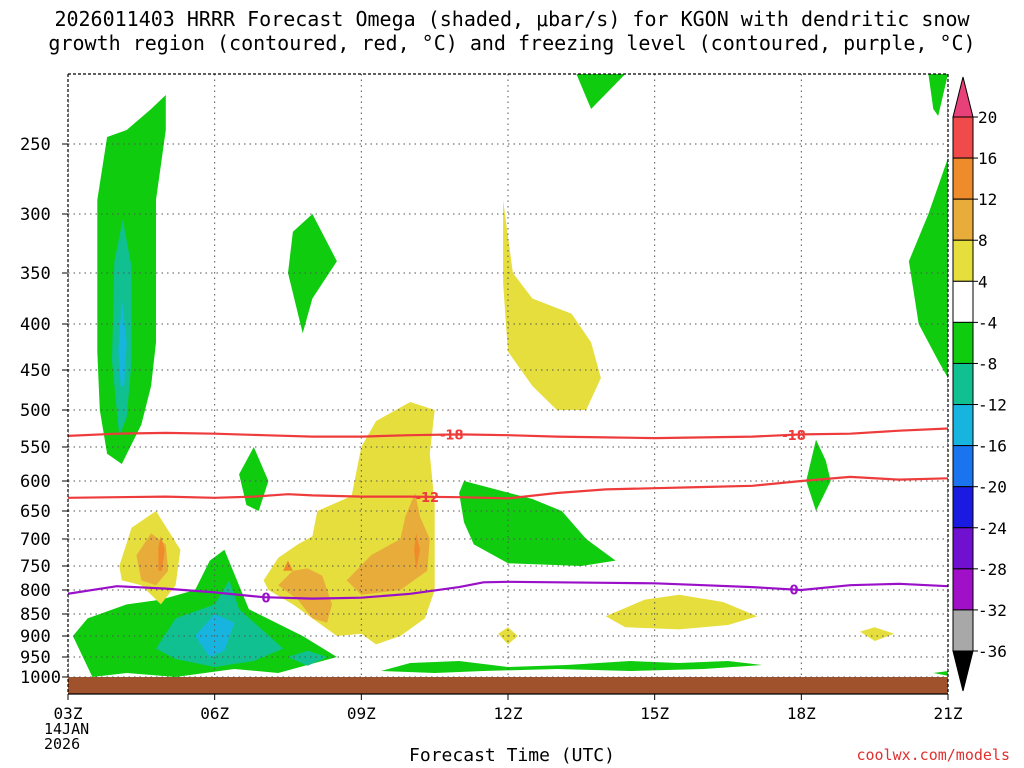 This screenshot has height=768, width=1024. What do you see at coordinates (40, 678) in the screenshot?
I see `y-tick-label: 1000` at bounding box center [40, 678].